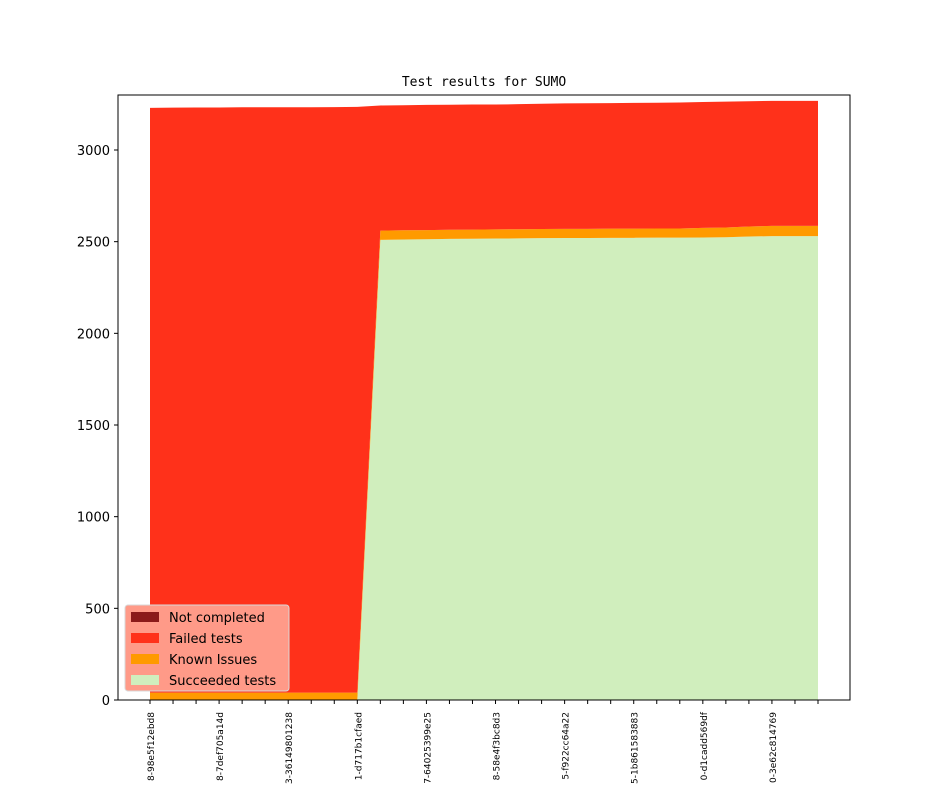 This screenshot has height=792, width=944. I want to click on y-axis: 0 500 1000 1500 2000 2500 3000, so click(97, 426).